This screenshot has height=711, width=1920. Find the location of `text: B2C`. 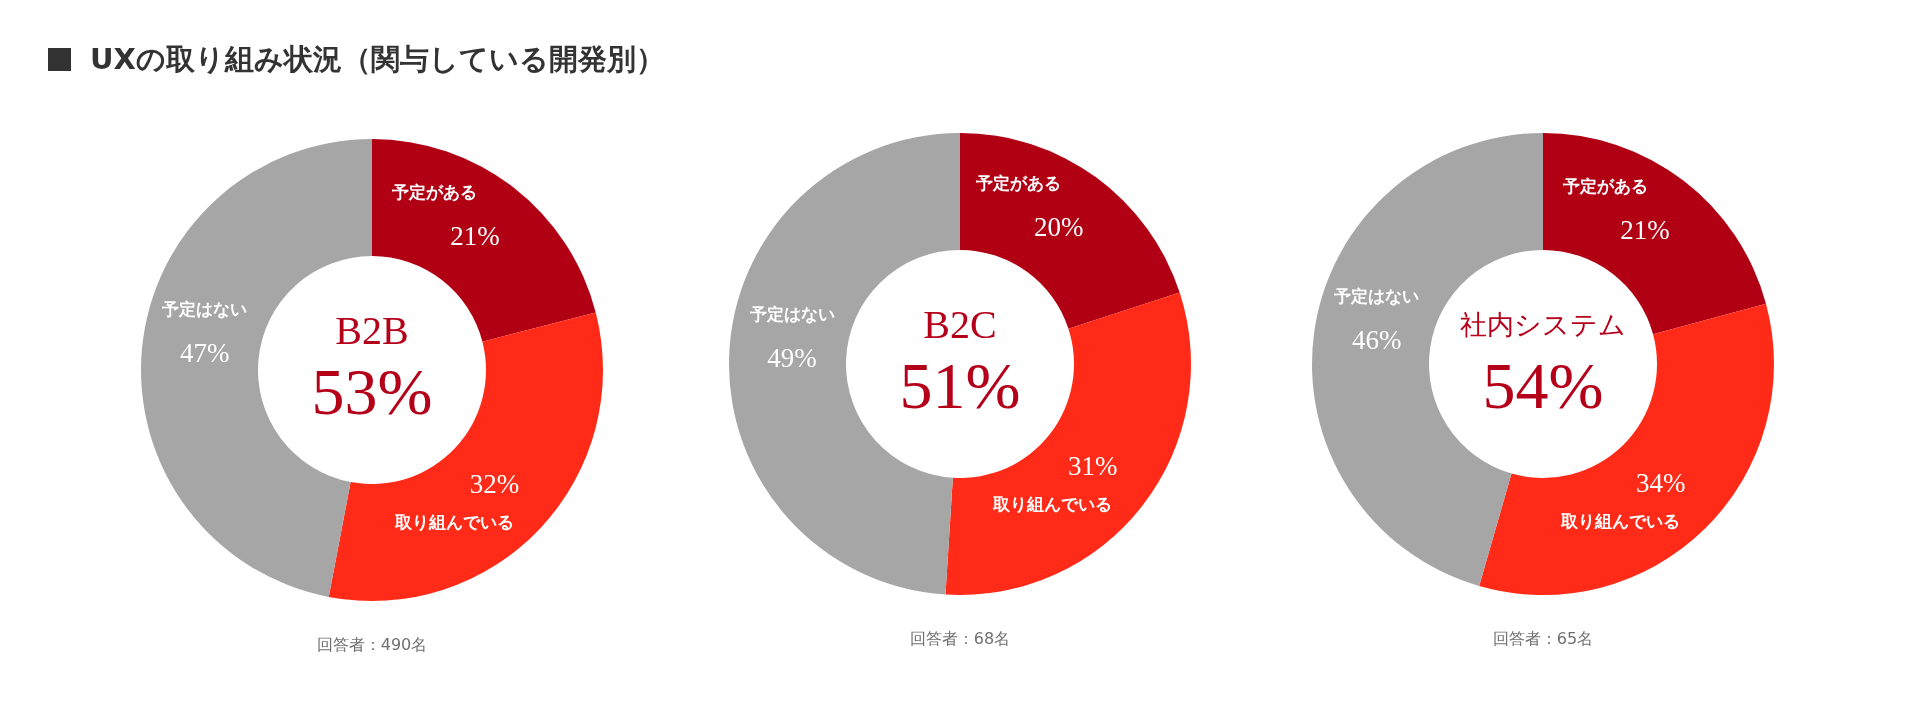

text: B2C is located at coordinates (960, 324).